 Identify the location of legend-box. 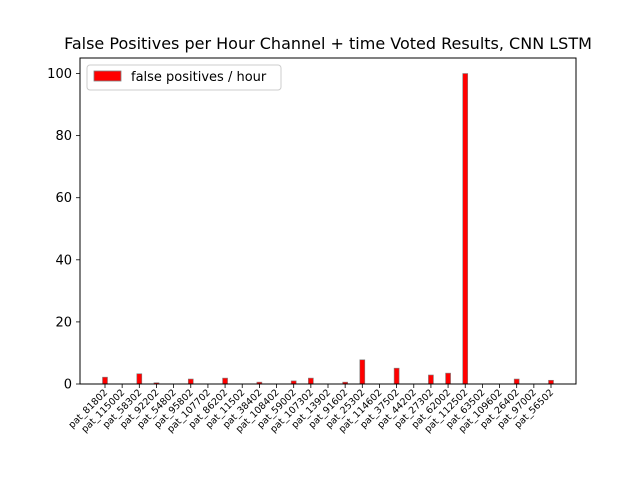
(184, 77).